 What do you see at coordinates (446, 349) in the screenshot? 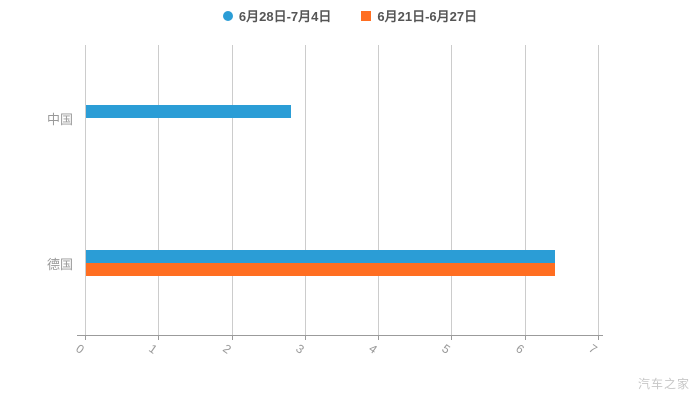
I see `x-tick-label-5: 5` at bounding box center [446, 349].